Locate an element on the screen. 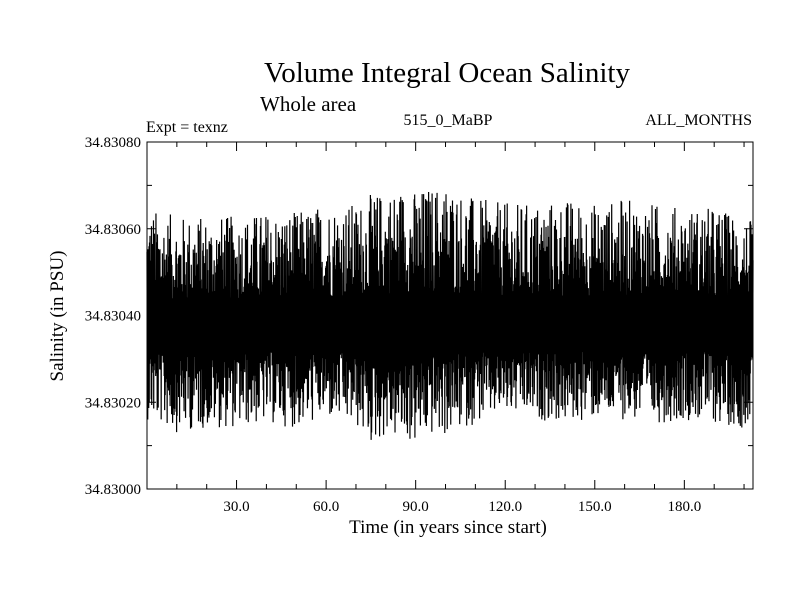 This screenshot has height=600, width=800. chart-title: Volume Integral Ocean Salinity is located at coordinates (447, 73).